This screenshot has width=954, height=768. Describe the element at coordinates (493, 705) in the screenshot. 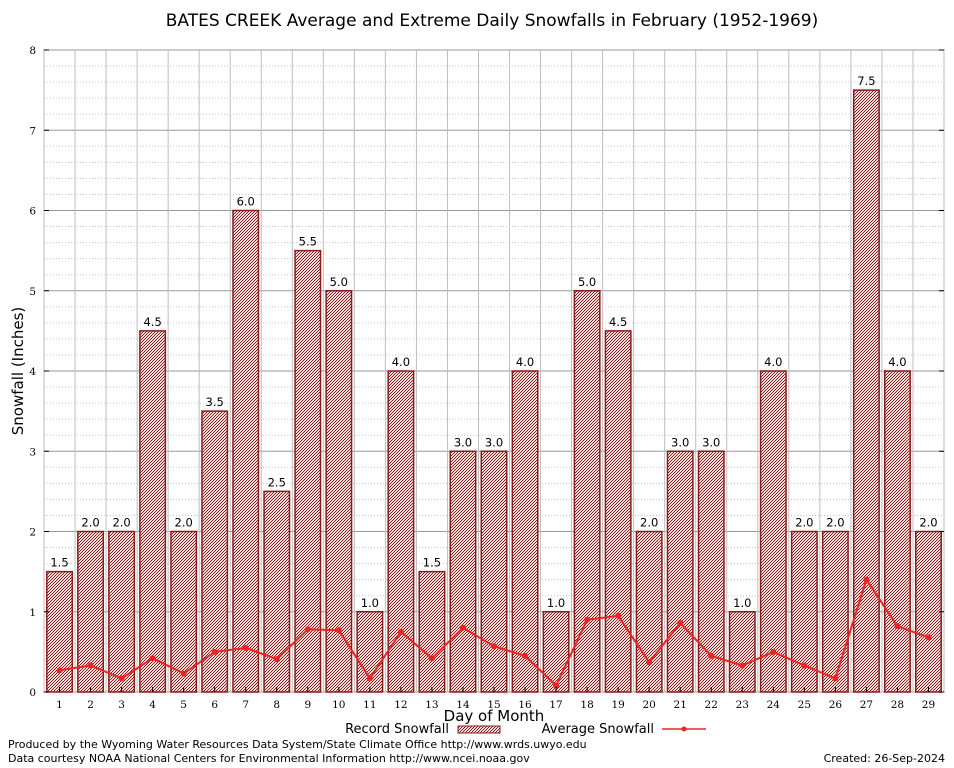

I see `x-tick-label: 15` at that location.